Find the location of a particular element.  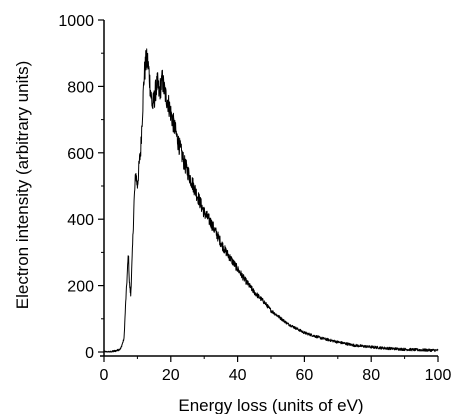

x-tick-label: 0 is located at coordinates (104, 375).